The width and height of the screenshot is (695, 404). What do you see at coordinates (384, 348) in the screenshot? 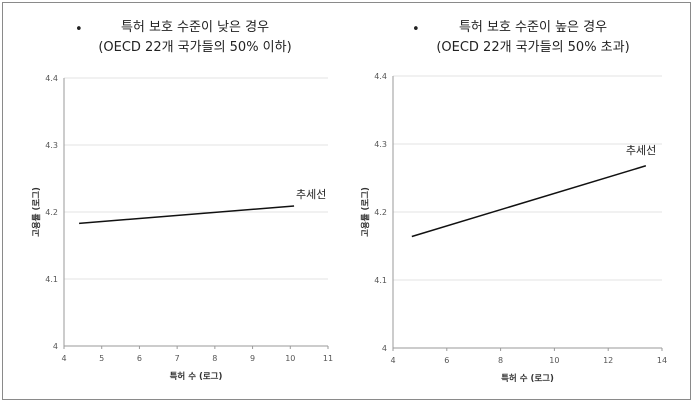
I see `right-y-tick-label: 4` at bounding box center [384, 348].